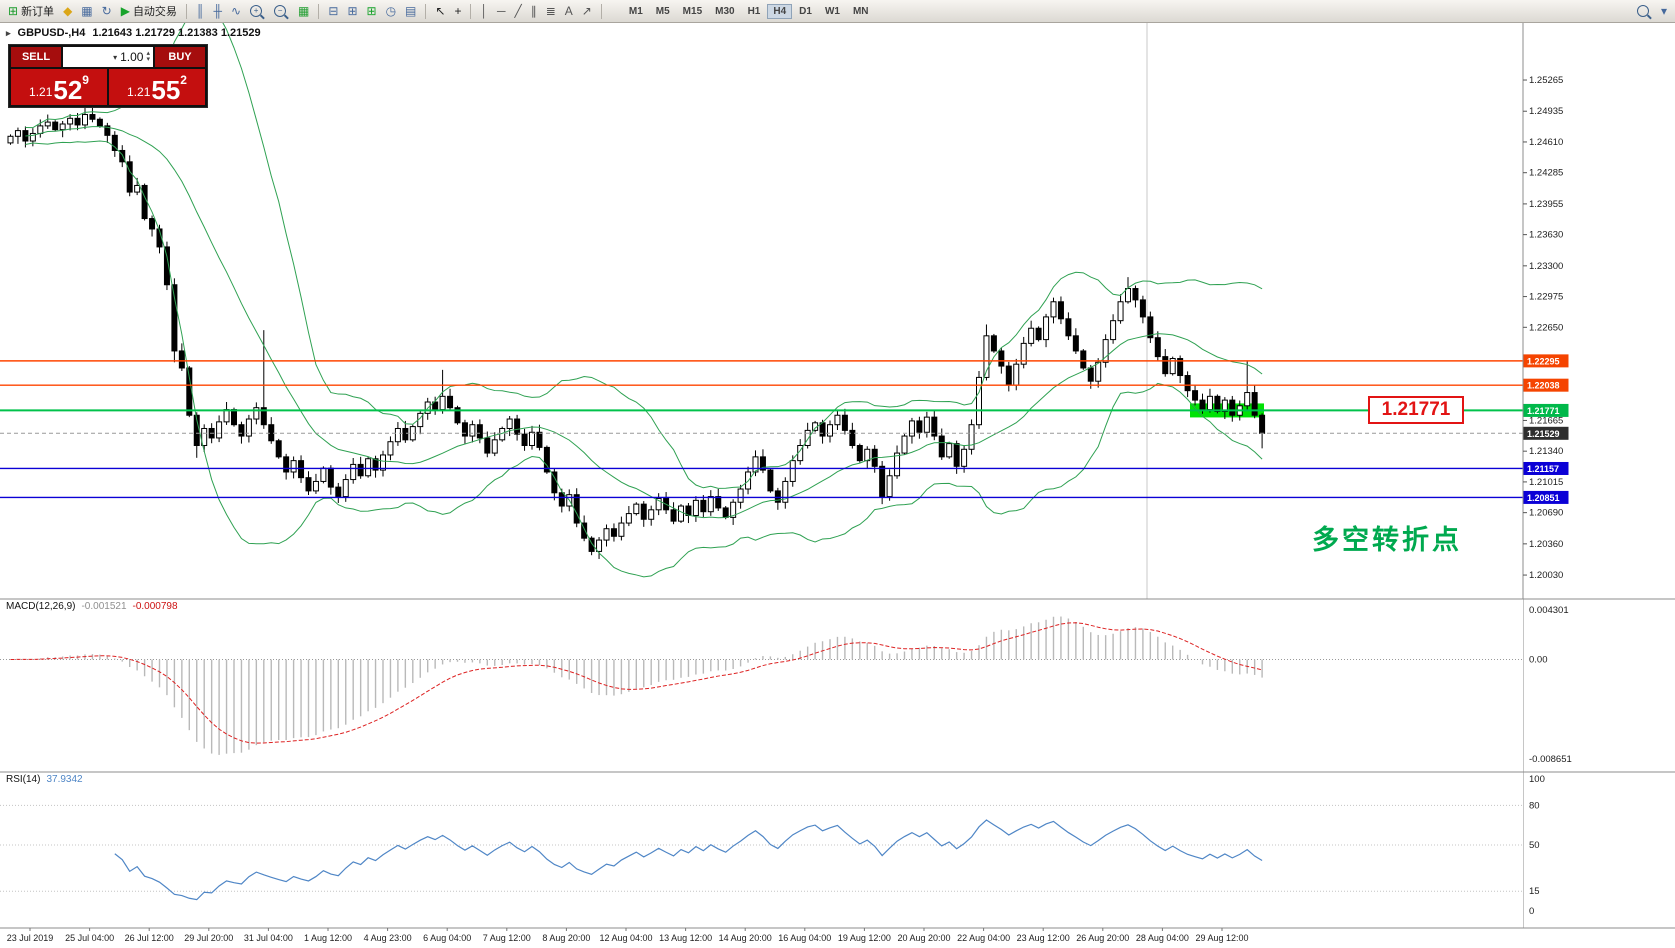 The image size is (1675, 948). Describe the element at coordinates (1546, 235) in the screenshot. I see `svg-text: 1.23630` at that location.